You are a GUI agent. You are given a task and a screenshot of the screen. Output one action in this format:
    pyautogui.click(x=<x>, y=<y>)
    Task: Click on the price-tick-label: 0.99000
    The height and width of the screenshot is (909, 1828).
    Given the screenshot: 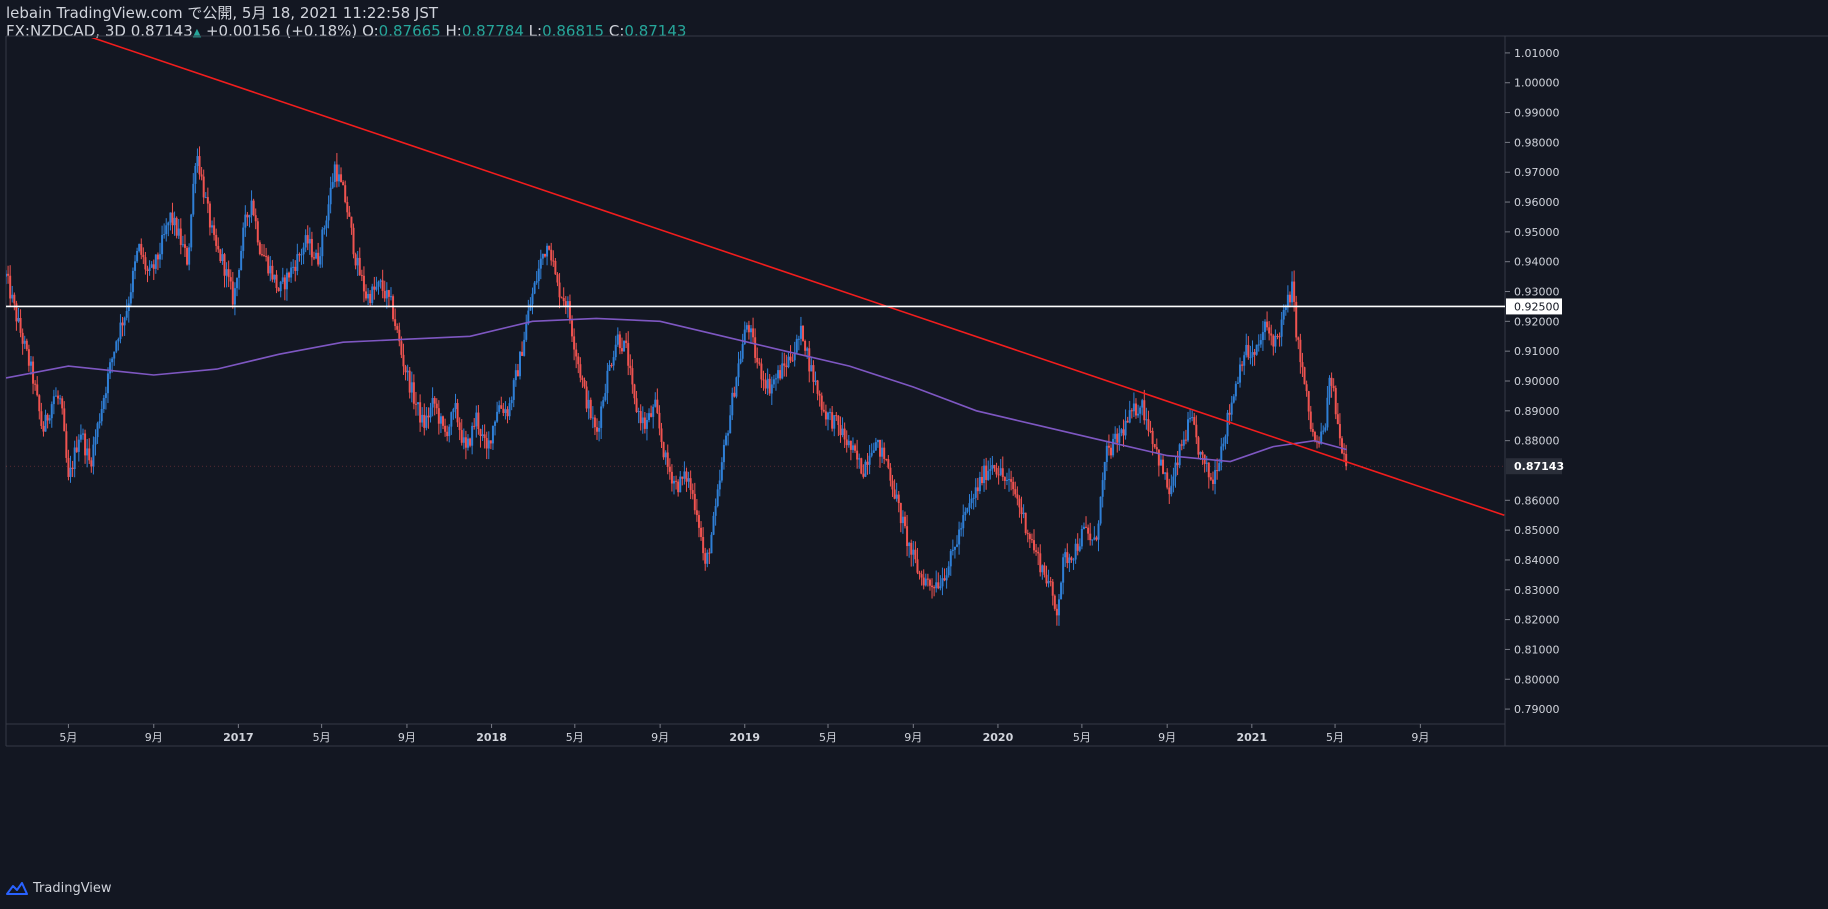 What is the action you would take?
    pyautogui.click(x=1537, y=113)
    